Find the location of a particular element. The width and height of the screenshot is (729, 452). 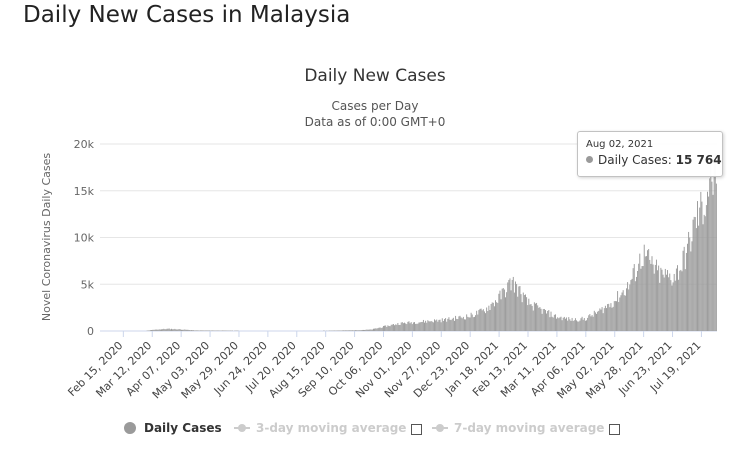

legend-item-3-day-average: 3-day moving average is located at coordinates (320, 428).